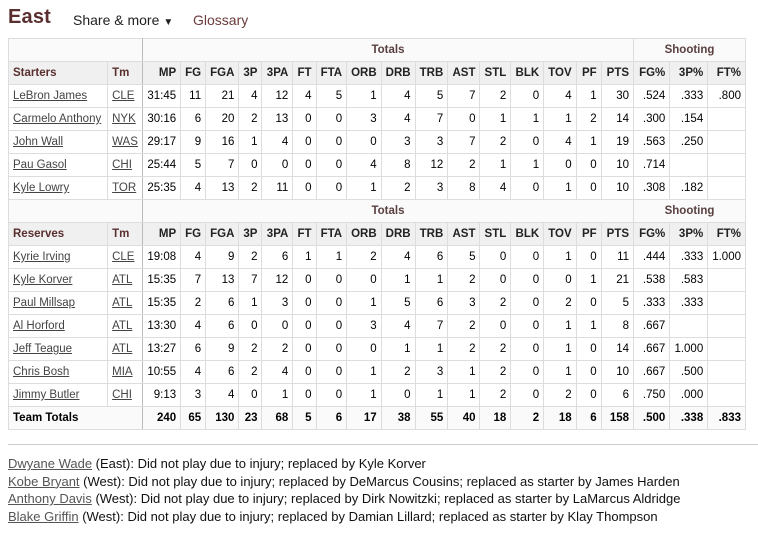 This screenshot has width=758, height=534. I want to click on stat-cell: 2, so click(398, 372).